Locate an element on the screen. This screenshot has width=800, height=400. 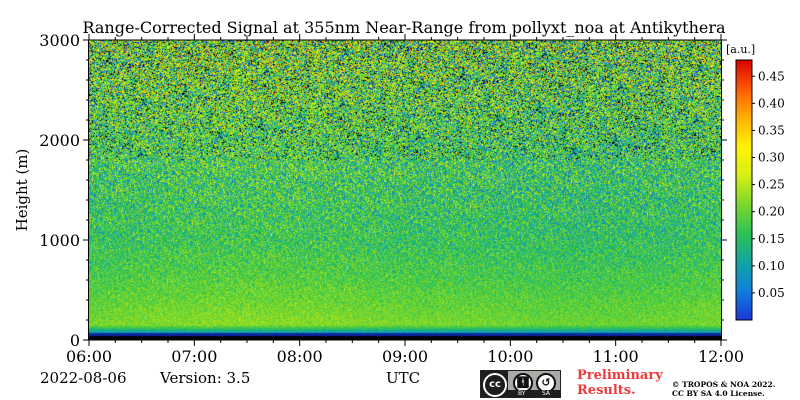
colorbar-tick-label: 0.20 is located at coordinates (771, 212).